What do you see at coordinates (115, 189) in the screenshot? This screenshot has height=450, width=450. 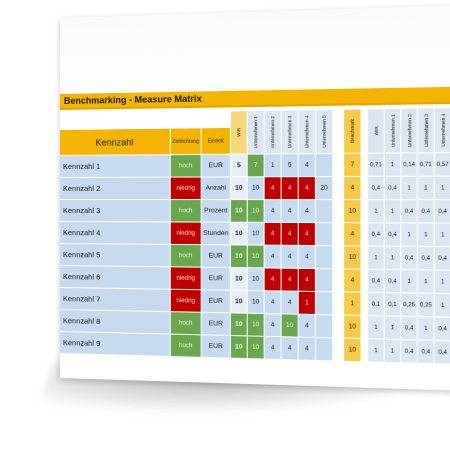 I see `kennzahl-name: Kennzahl 2` at bounding box center [115, 189].